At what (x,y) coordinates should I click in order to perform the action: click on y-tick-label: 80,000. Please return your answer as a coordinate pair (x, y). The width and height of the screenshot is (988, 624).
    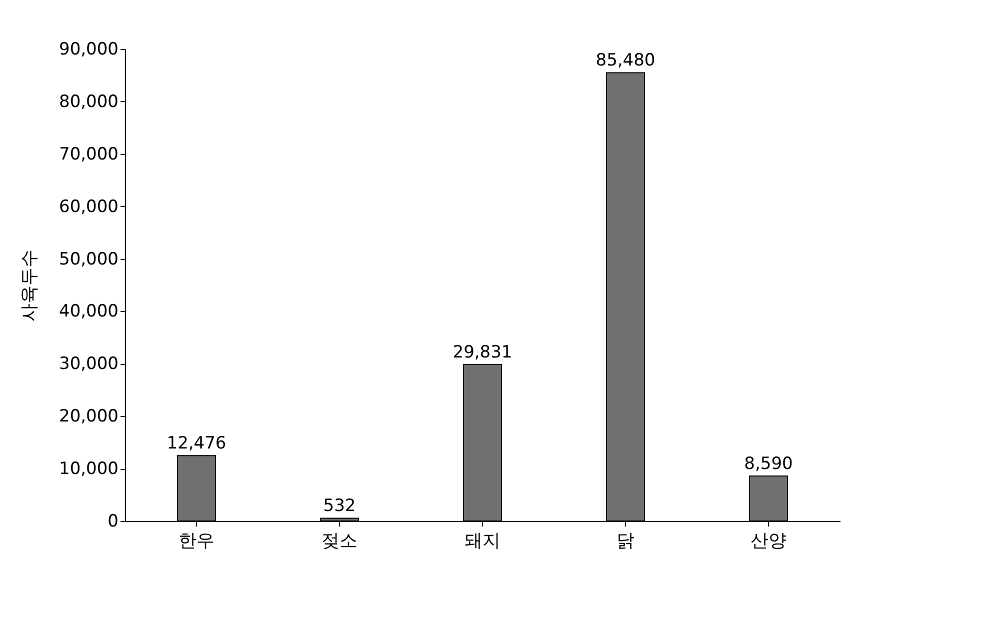
    Looking at the image, I should click on (88, 102).